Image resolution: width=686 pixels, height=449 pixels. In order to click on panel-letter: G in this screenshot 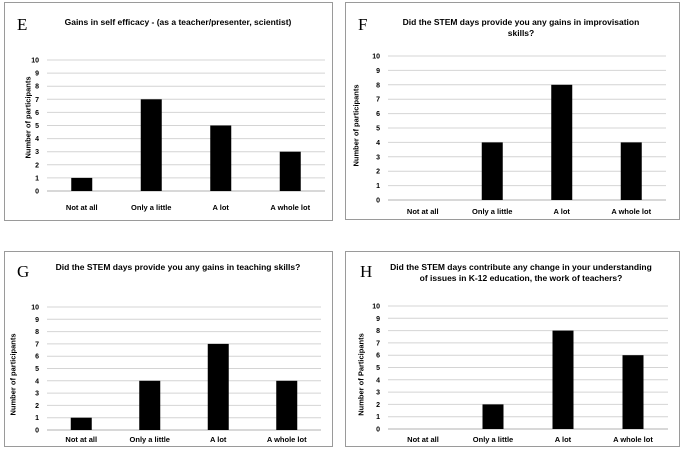, I will do `click(23, 271)`.